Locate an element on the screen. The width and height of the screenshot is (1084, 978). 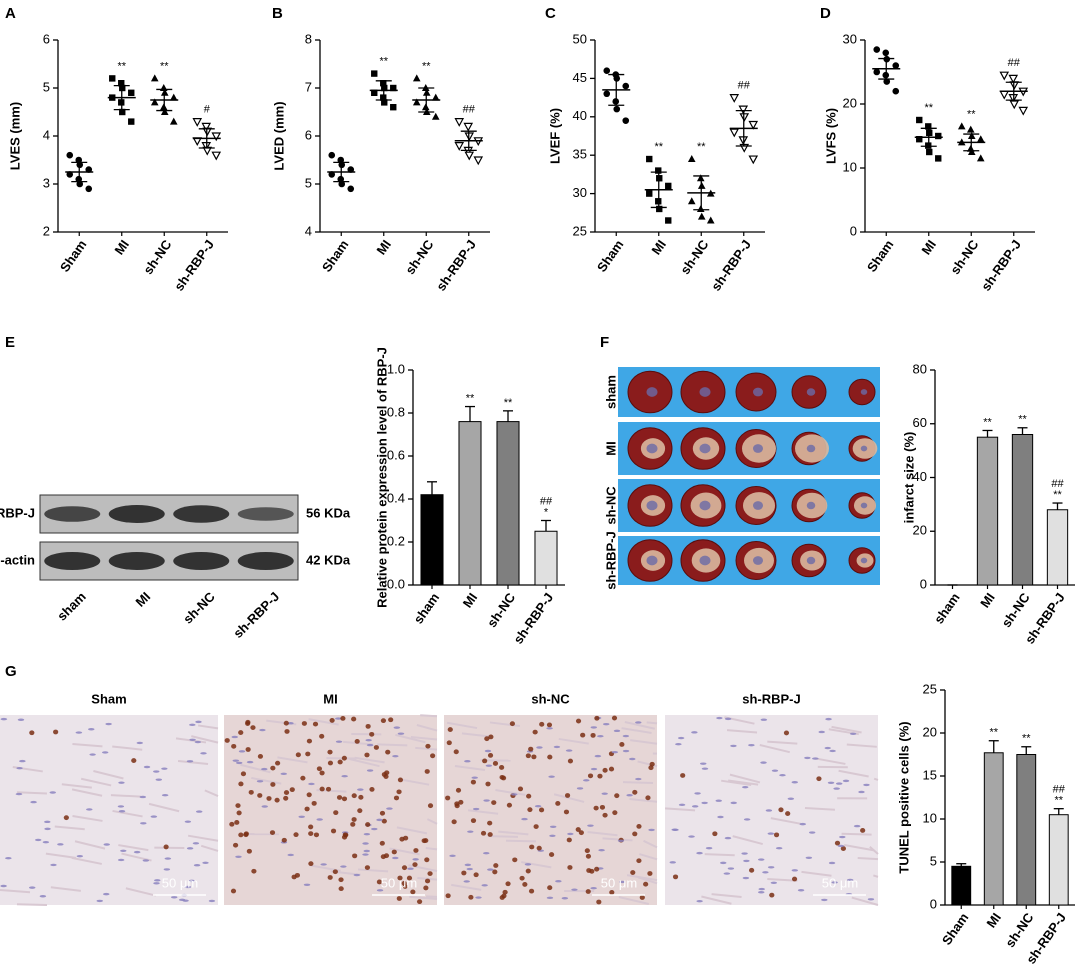
image-title: sh-RBP-J is located at coordinates (771, 698).